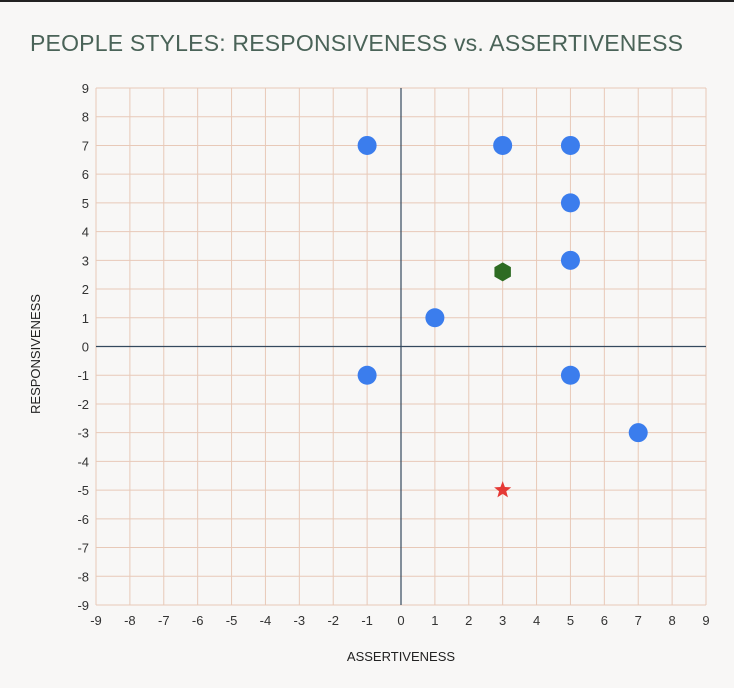 This screenshot has height=690, width=734. I want to click on y-tick-label: 7, so click(85, 145).